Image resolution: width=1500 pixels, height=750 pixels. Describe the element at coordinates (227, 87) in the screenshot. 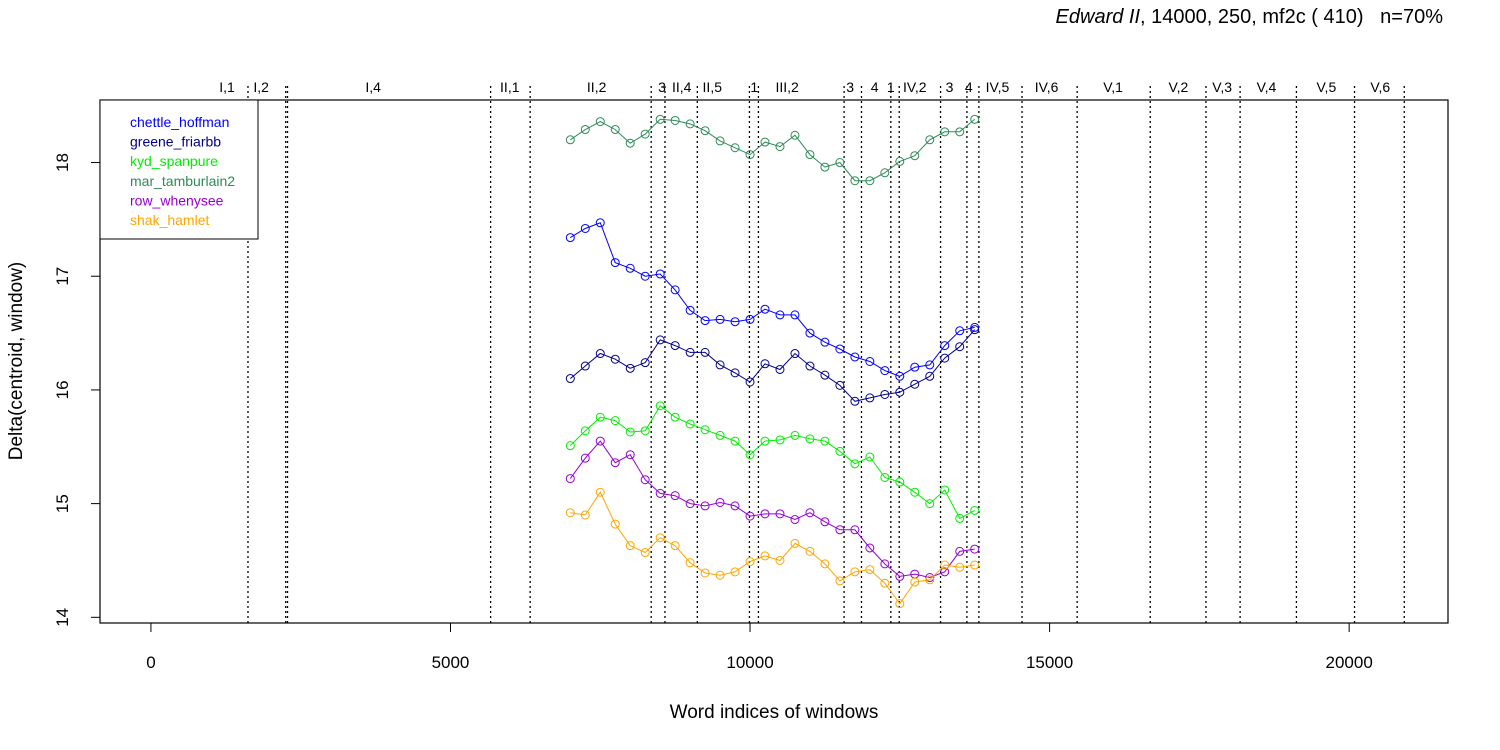

I see `scene-label: I,1` at that location.